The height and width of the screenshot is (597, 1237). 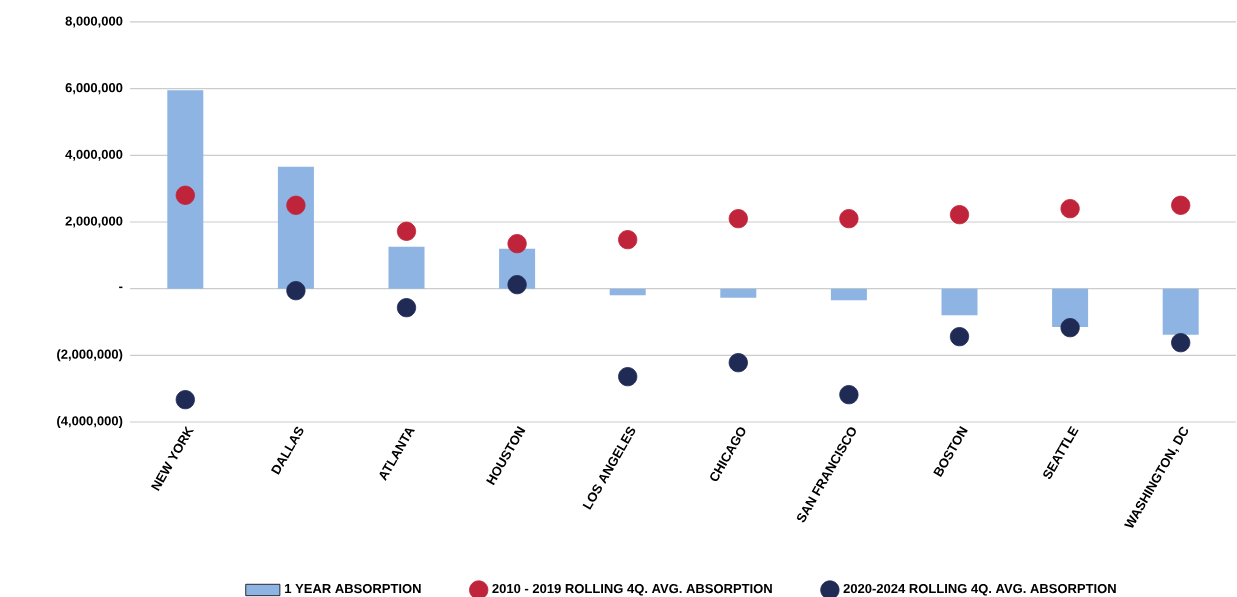 What do you see at coordinates (94, 22) in the screenshot?
I see `y-tick-label: 8,000,000` at bounding box center [94, 22].